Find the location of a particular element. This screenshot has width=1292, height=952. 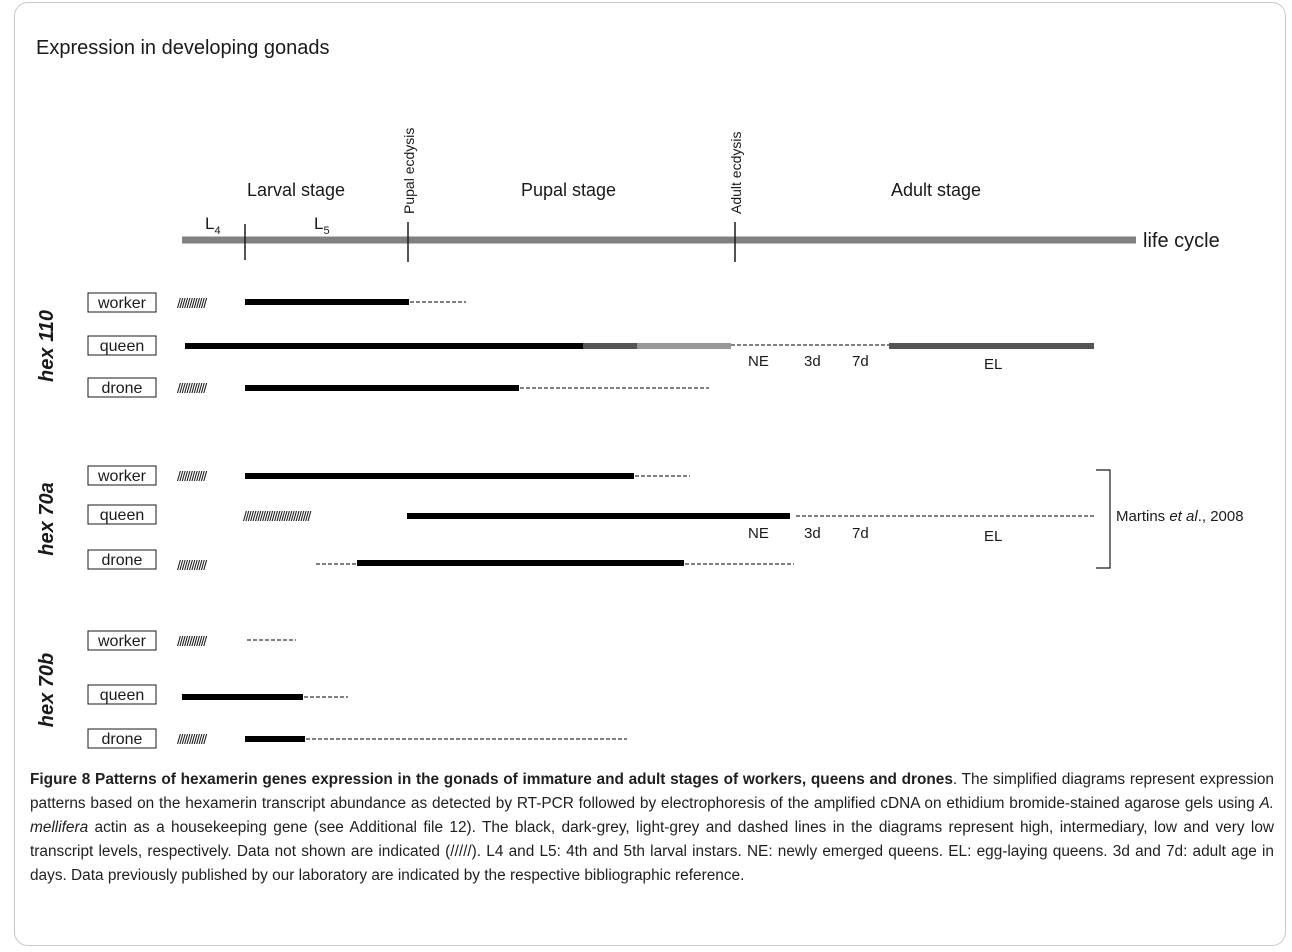

caste-box-hex70b-worker: worker is located at coordinates (122, 640).